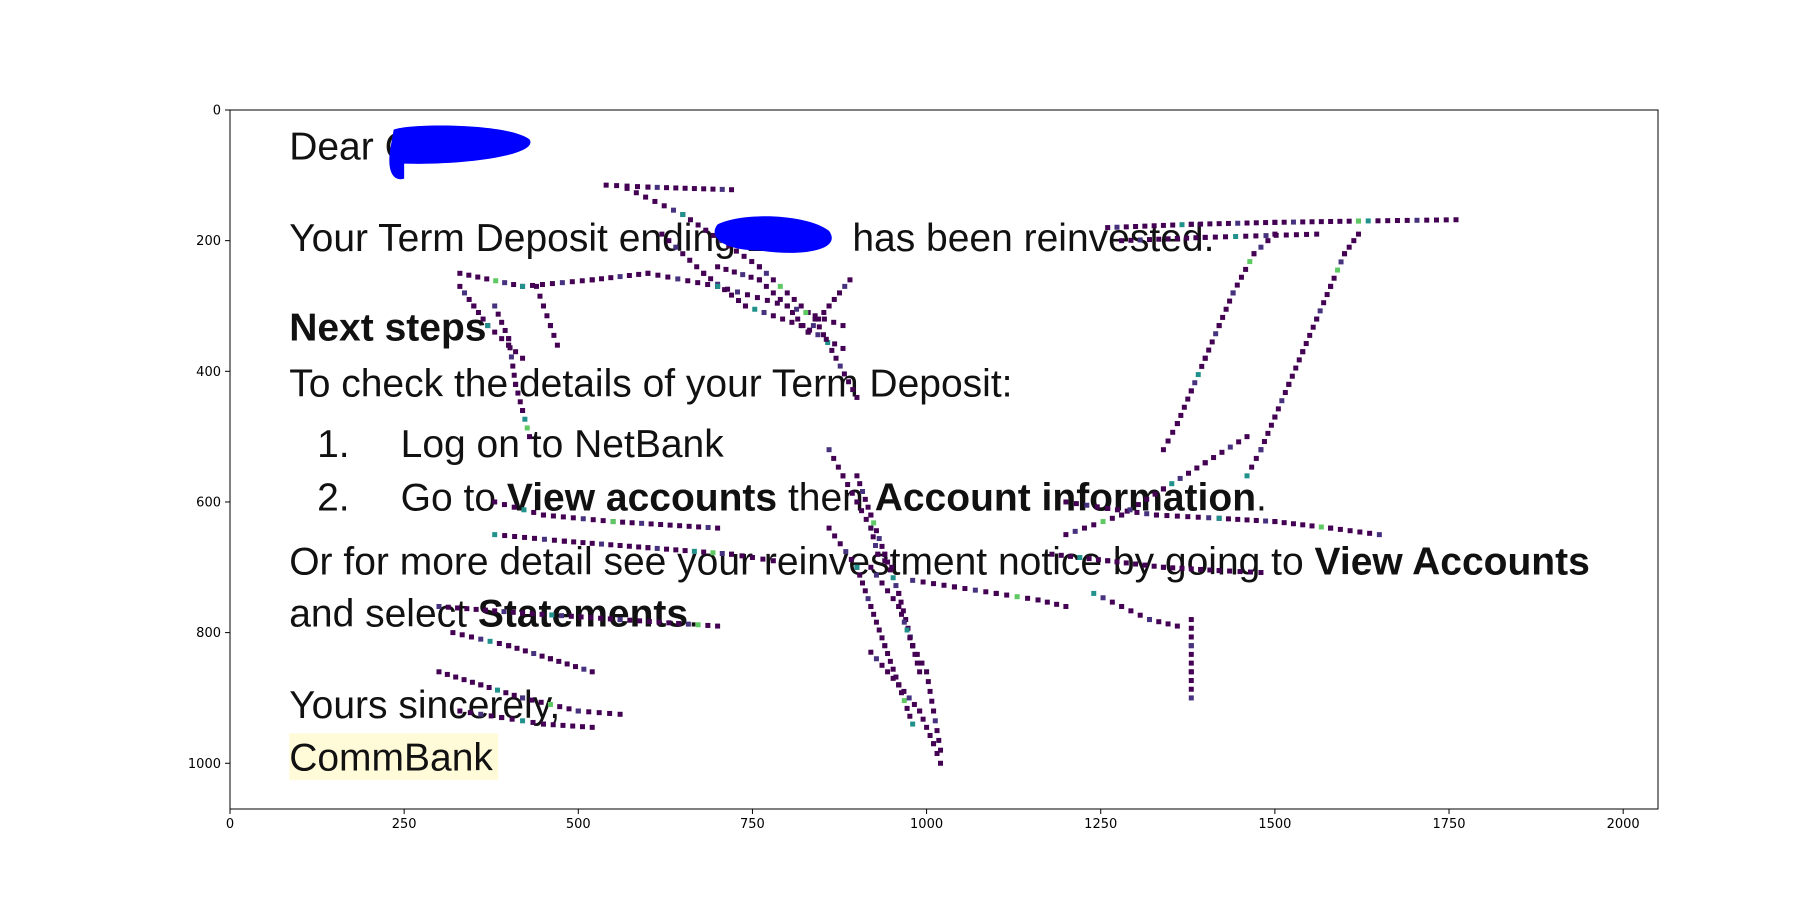 The image size is (1820, 899). I want to click on x-tick-label: 0, so click(230, 824).